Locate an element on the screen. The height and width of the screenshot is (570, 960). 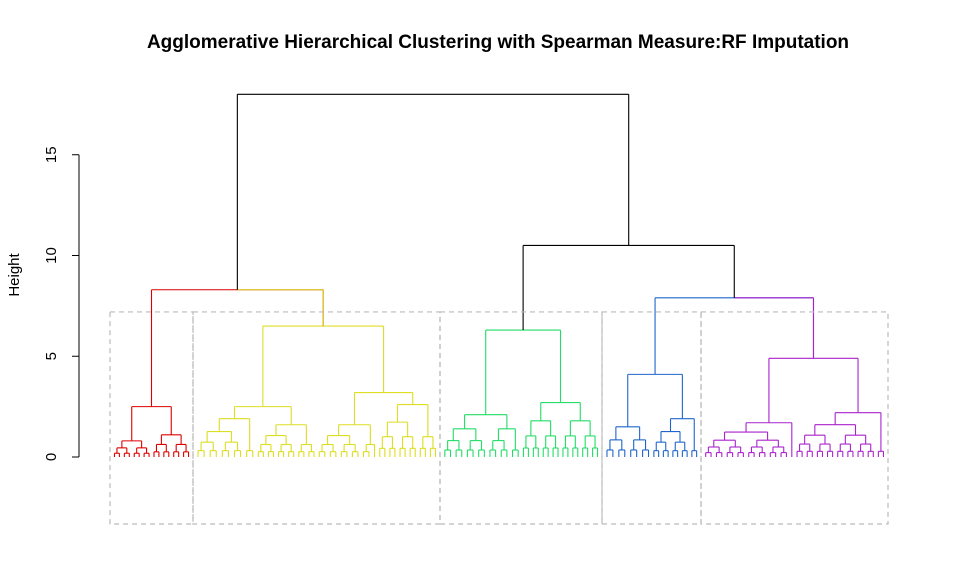
y-tick-label: 15 is located at coordinates (51, 154).